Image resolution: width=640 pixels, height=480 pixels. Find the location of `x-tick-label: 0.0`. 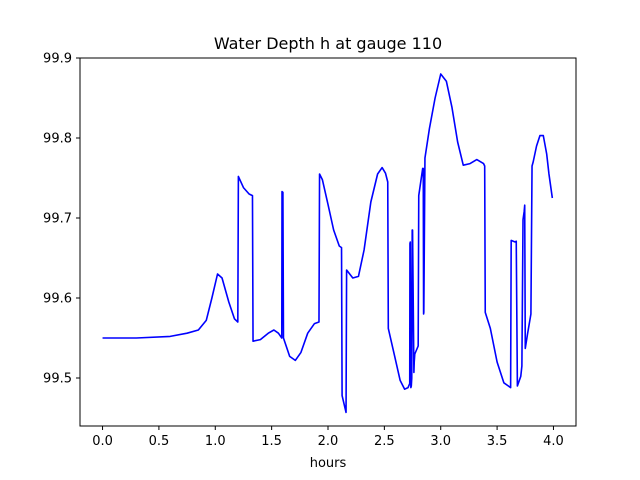

x-tick-label: 0.0 is located at coordinates (102, 441).